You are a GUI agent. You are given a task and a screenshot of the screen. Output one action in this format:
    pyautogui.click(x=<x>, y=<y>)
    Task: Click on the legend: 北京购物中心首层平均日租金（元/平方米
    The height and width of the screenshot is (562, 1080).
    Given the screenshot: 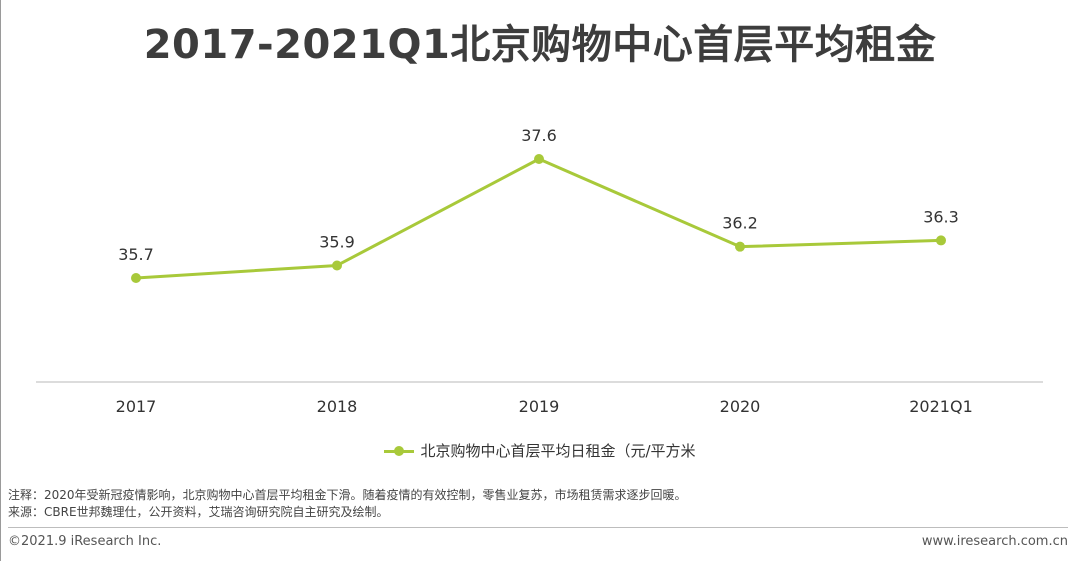 What is the action you would take?
    pyautogui.click(x=540, y=450)
    